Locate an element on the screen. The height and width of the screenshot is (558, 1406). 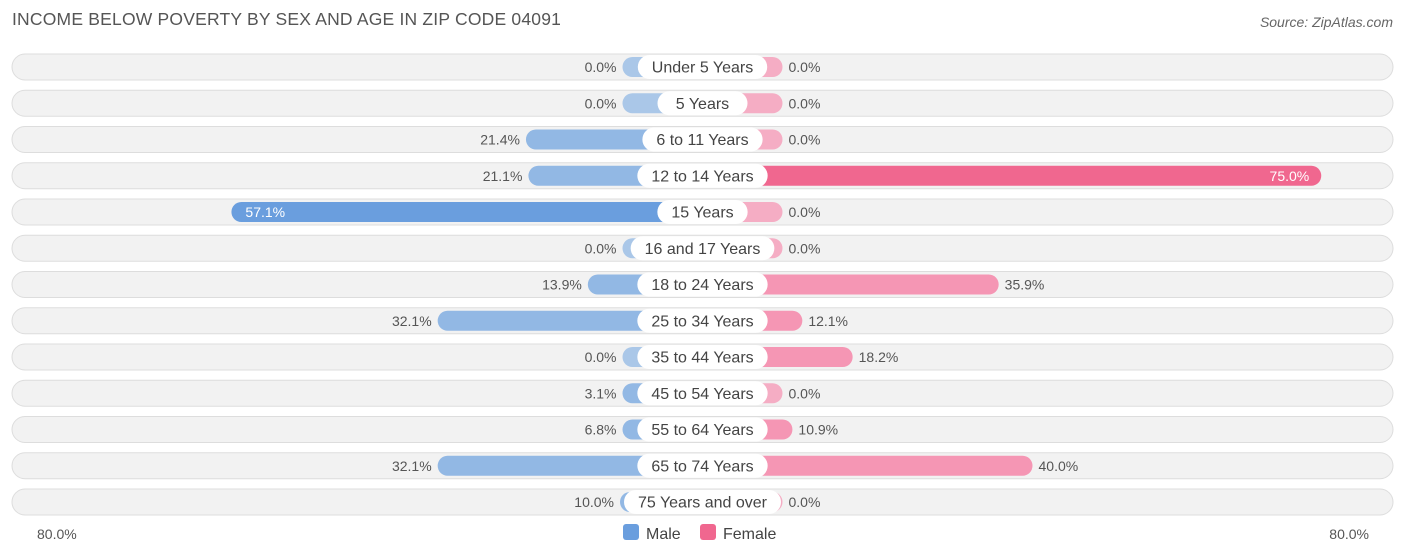
chart-row: 25 to 34 Years 32.1% 12.1% is located at coordinates (702, 321).